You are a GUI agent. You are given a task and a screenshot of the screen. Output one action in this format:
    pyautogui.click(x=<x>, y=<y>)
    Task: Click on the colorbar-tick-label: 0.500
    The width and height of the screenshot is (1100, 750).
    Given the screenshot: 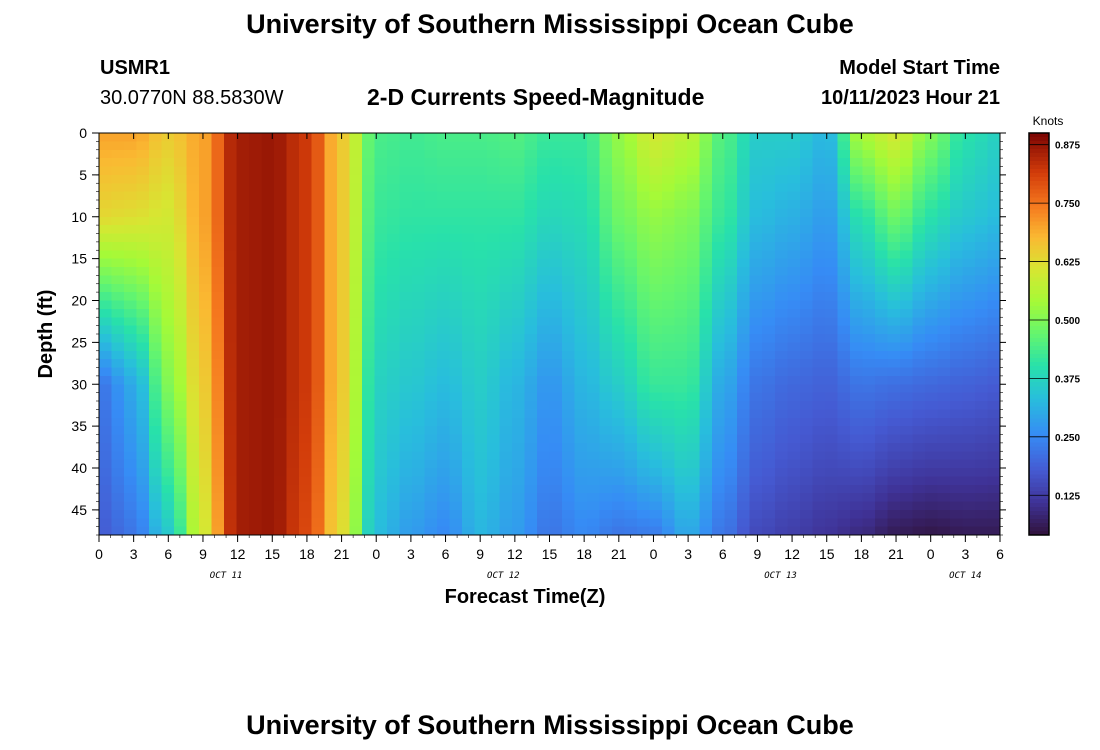 What is the action you would take?
    pyautogui.click(x=1067, y=321)
    